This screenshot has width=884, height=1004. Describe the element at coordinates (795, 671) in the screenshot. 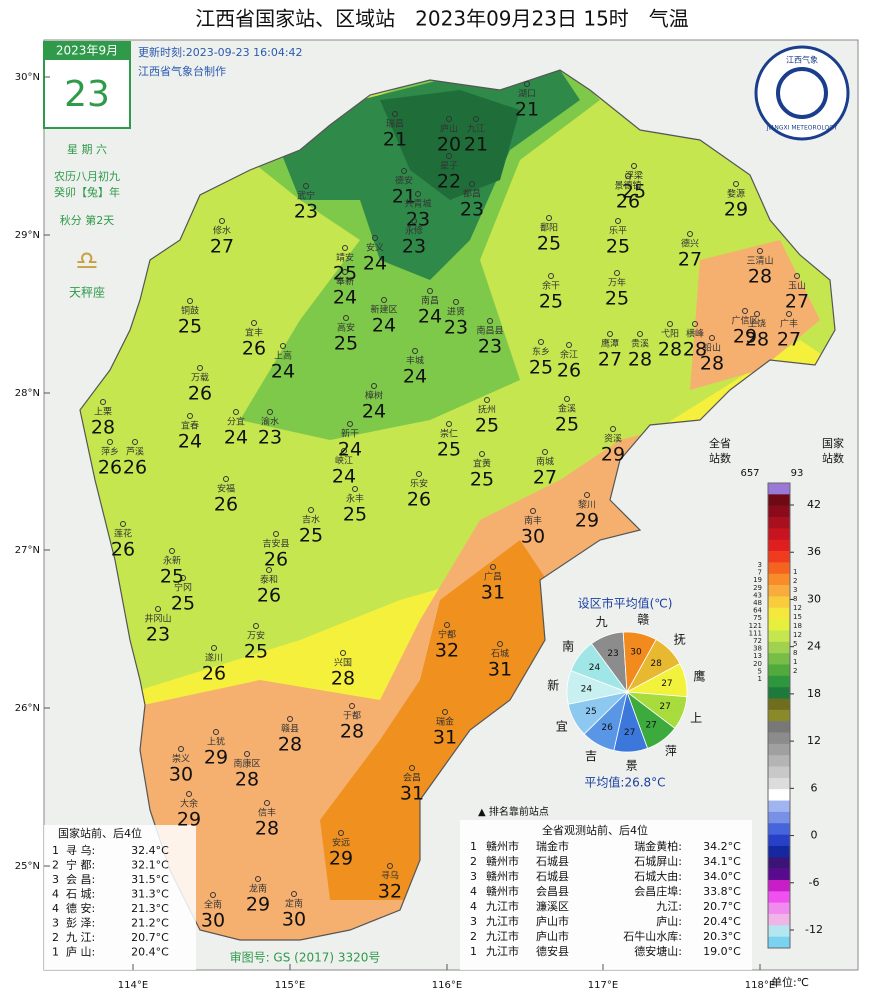

I see `national-count: 2` at that location.